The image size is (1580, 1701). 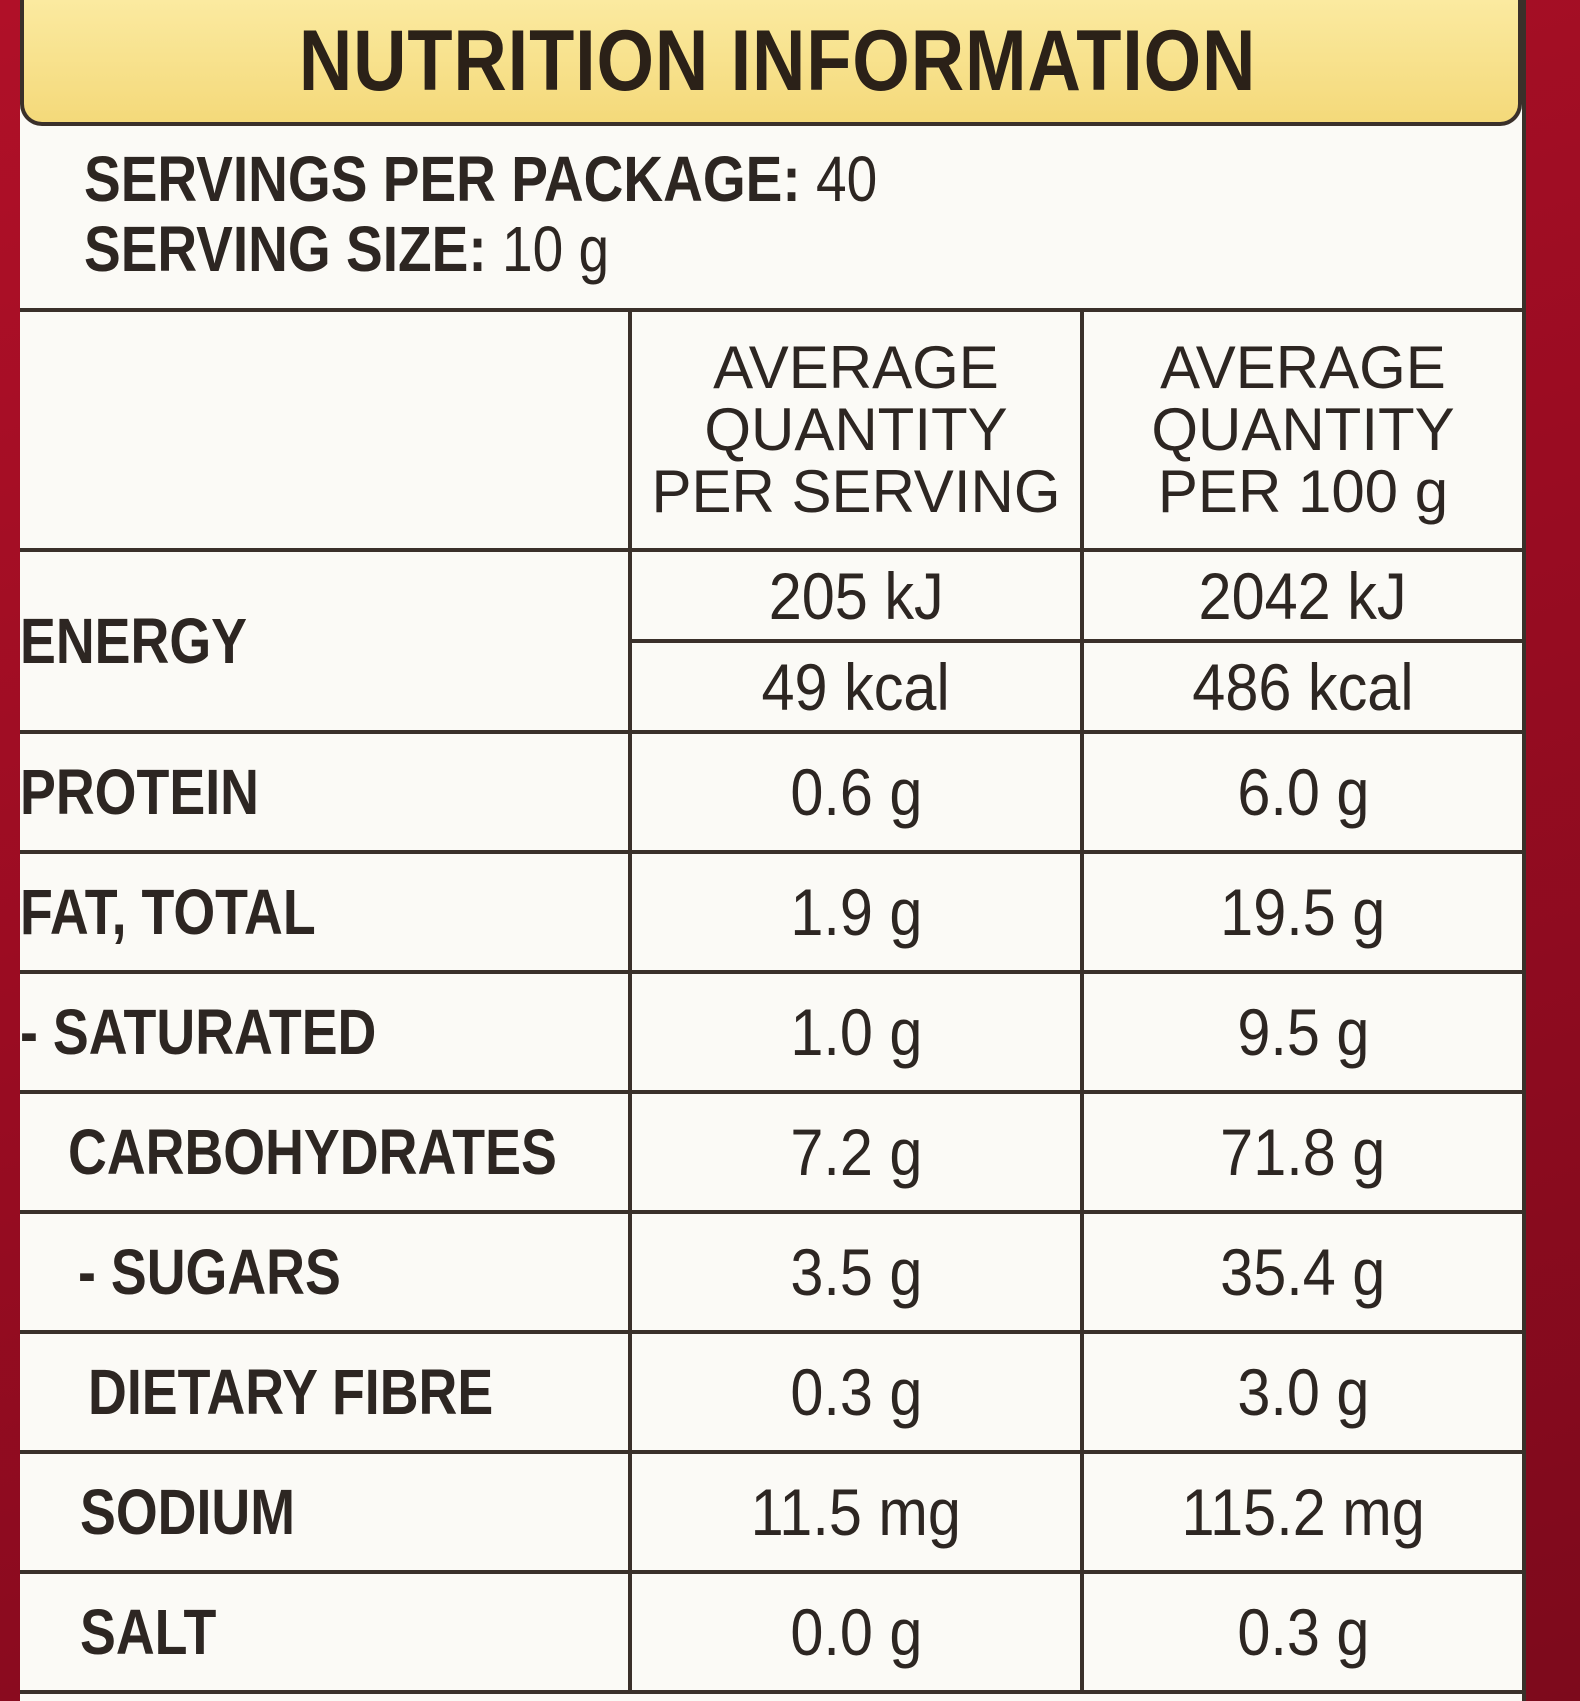 What do you see at coordinates (855, 912) in the screenshot?
I see `value-per-serving: 1.9 g` at bounding box center [855, 912].